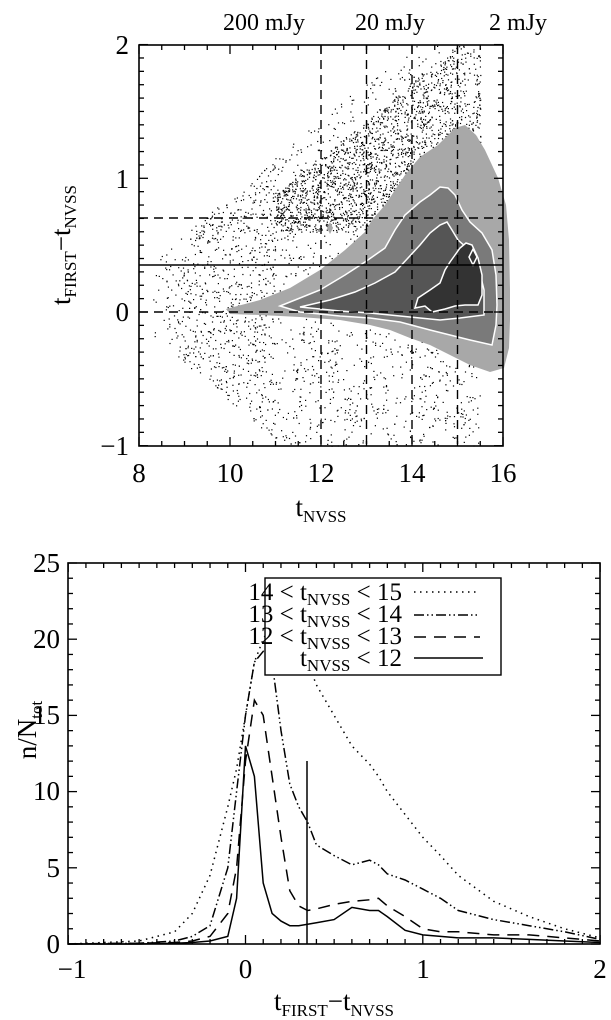  I want to click on flux-label-200mjy: 200 mJy, so click(264, 23).